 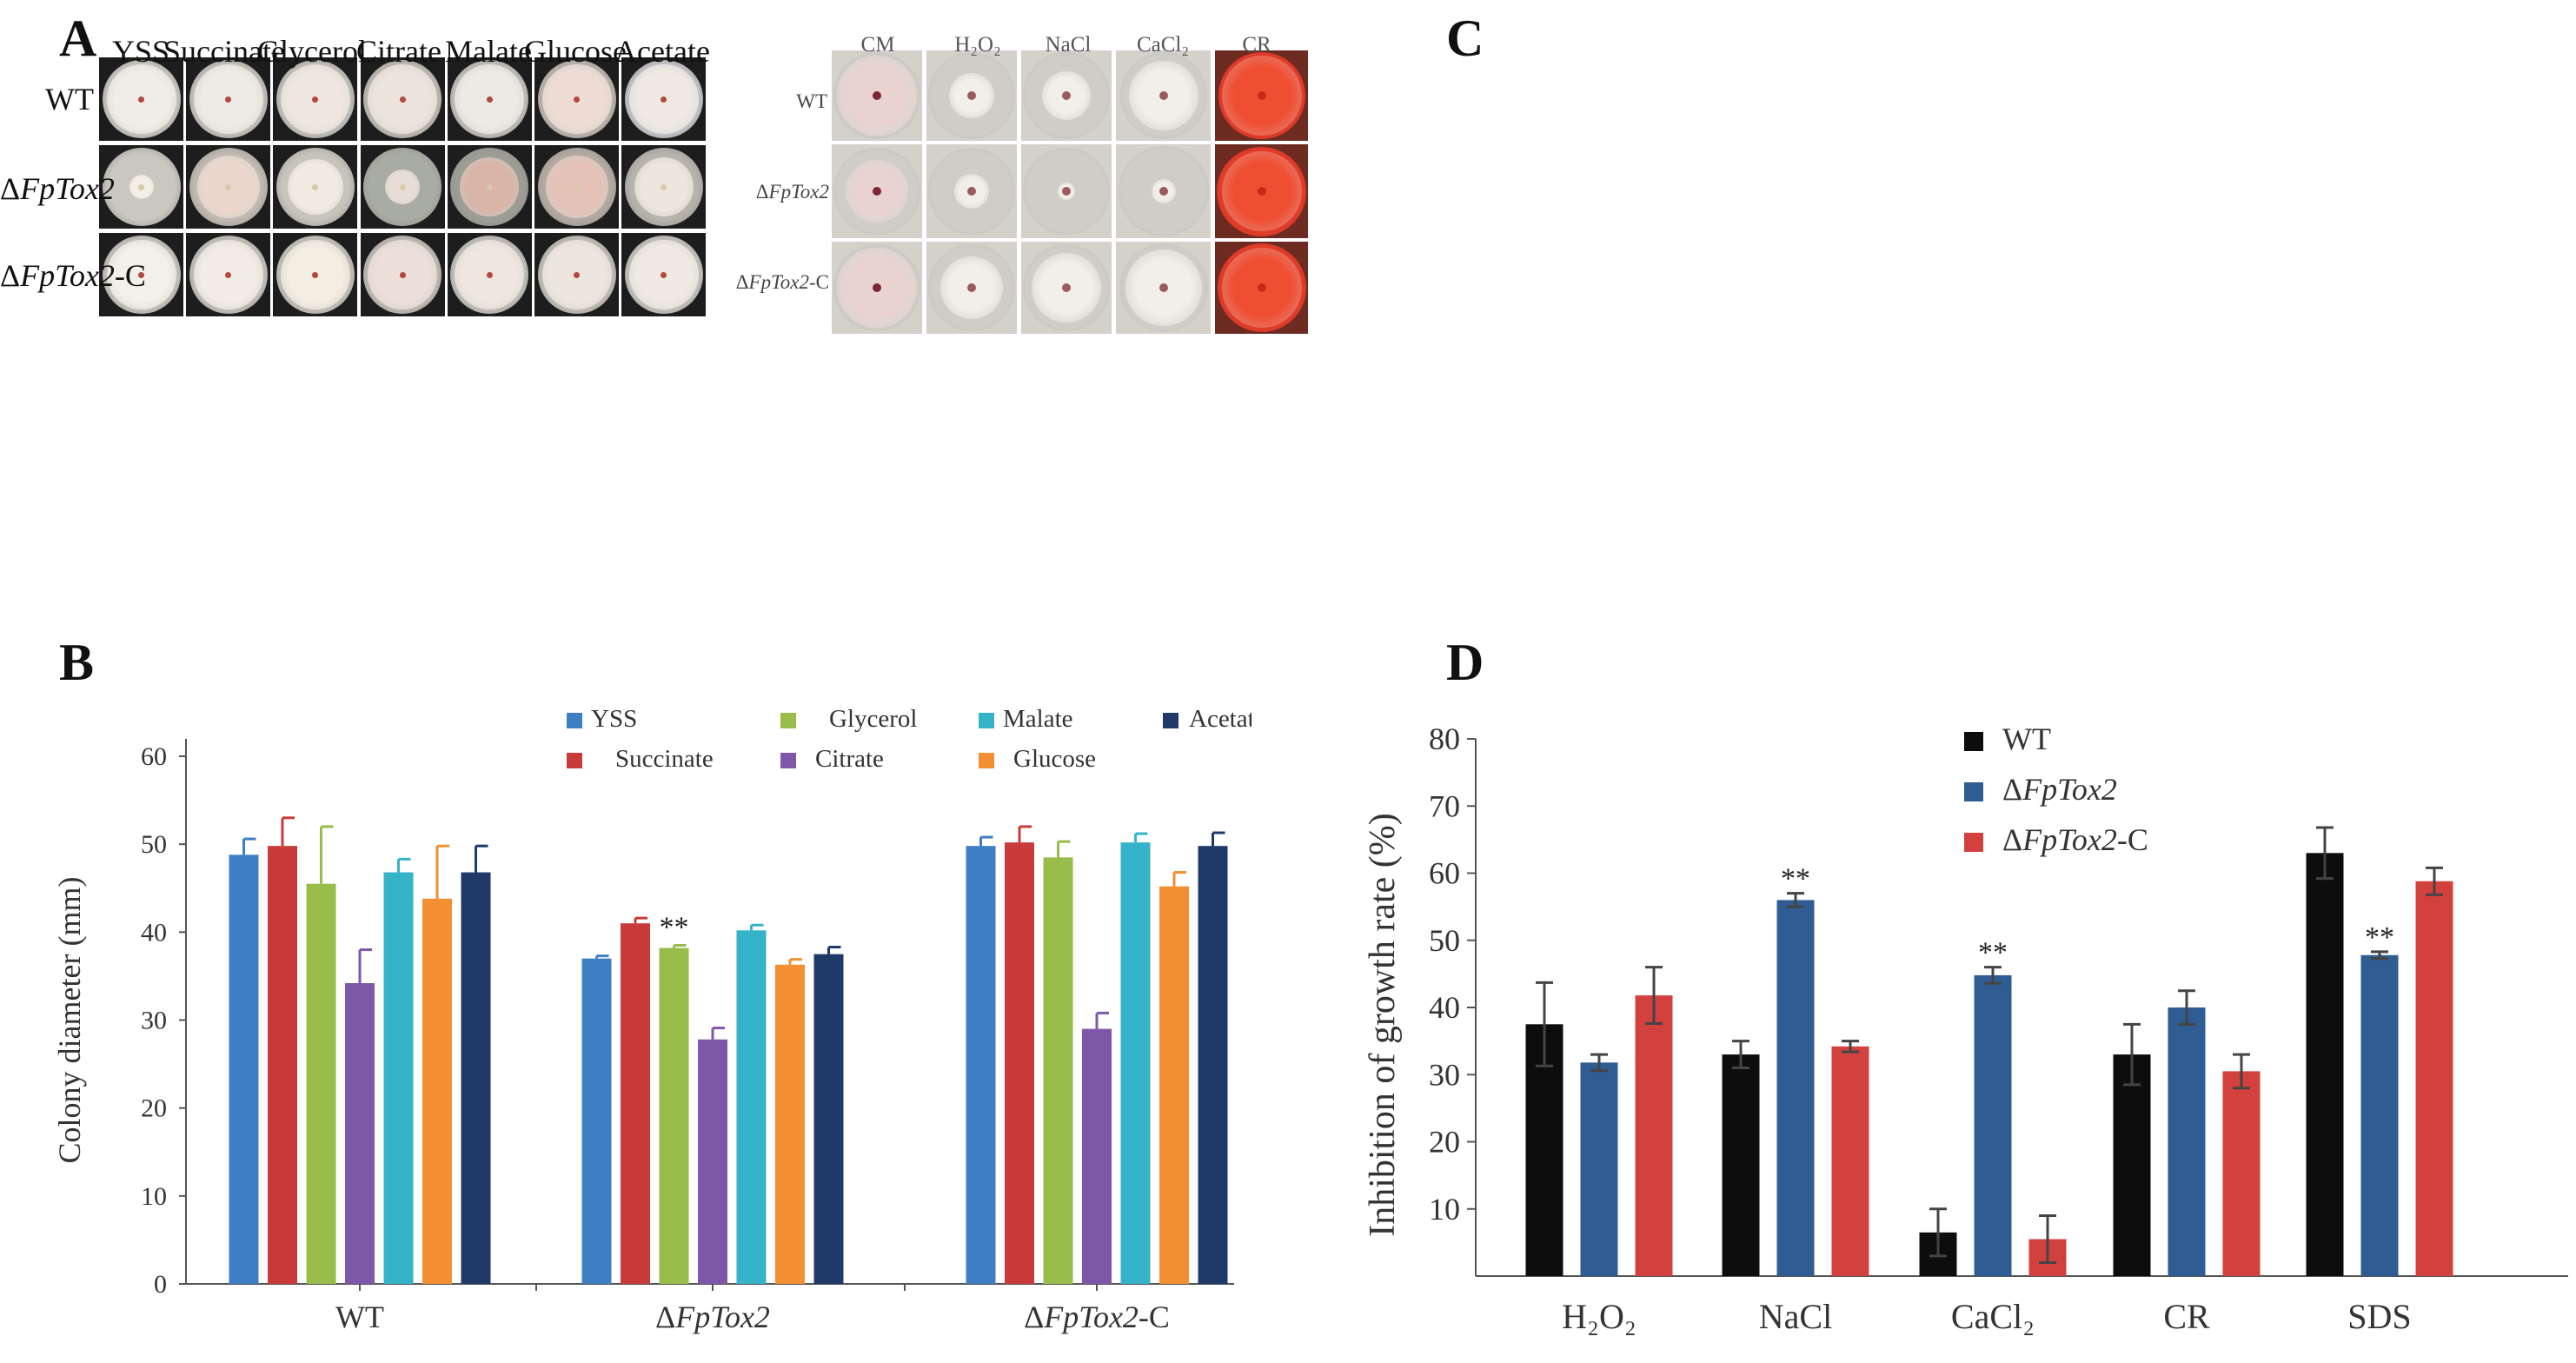 I want to click on chart-d-y-tick-label: 50, so click(x=1444, y=941).